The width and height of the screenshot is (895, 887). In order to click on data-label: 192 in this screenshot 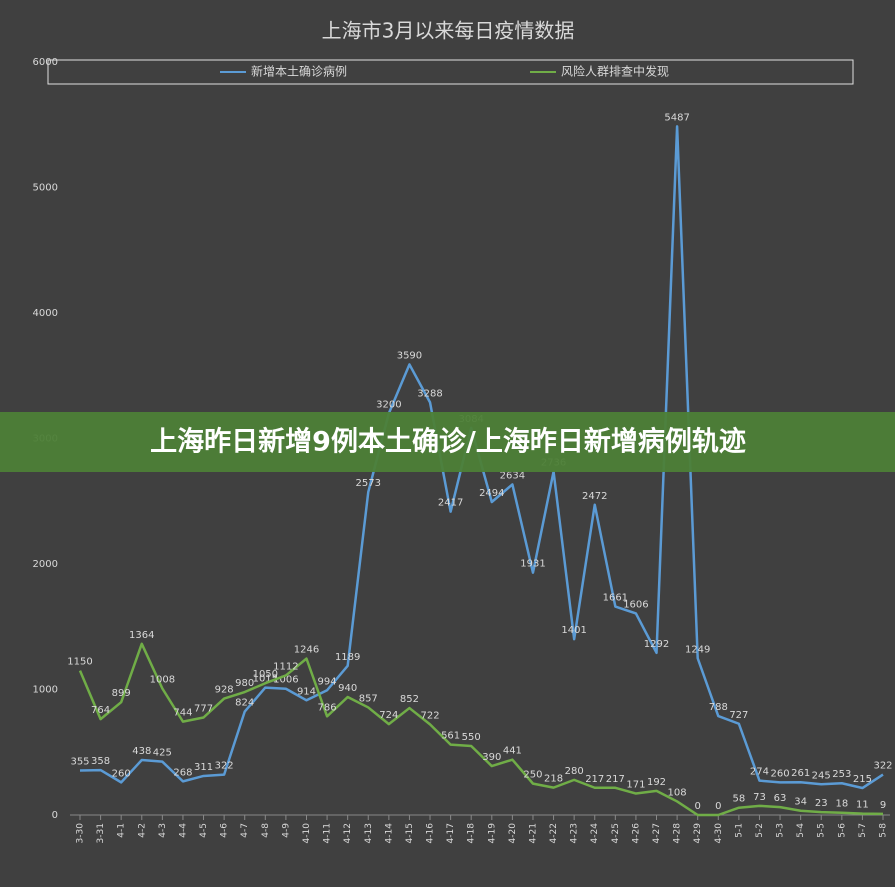, I will do `click(656, 782)`.